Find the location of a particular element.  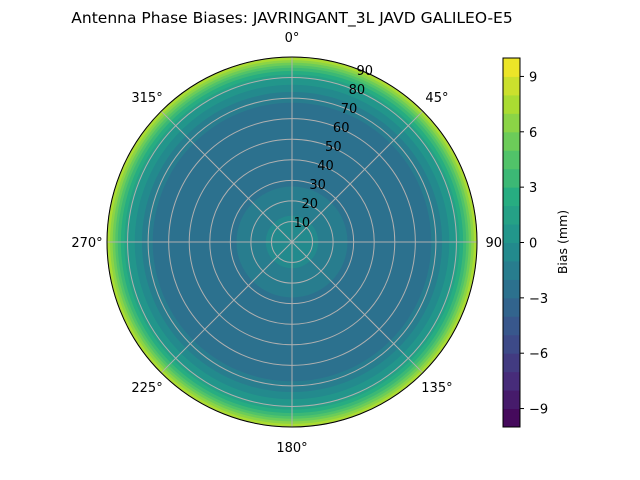

colorbar-tick-label: 0 is located at coordinates (533, 244).